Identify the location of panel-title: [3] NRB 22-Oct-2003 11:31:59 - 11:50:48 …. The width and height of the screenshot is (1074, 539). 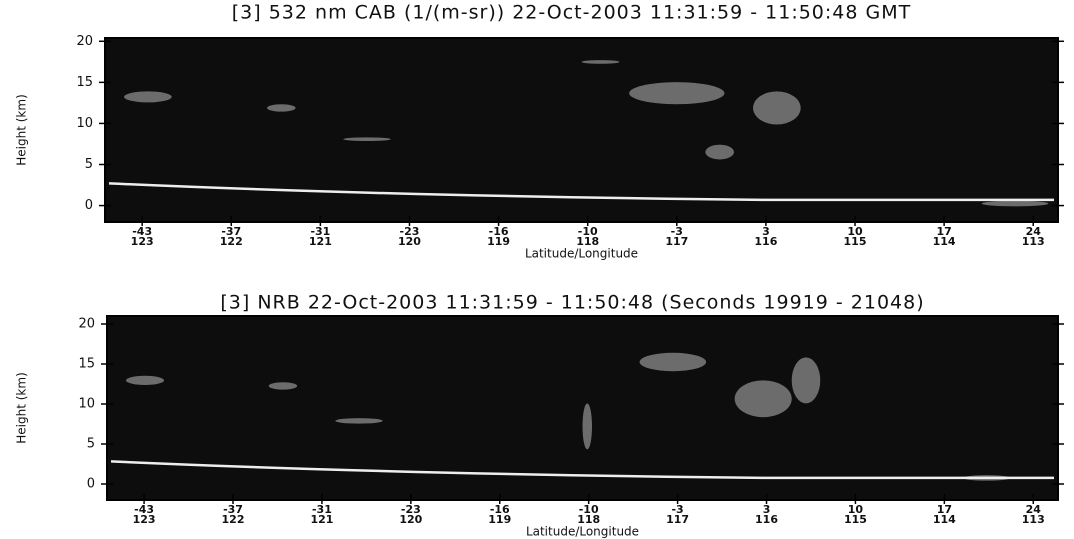
(572, 303).